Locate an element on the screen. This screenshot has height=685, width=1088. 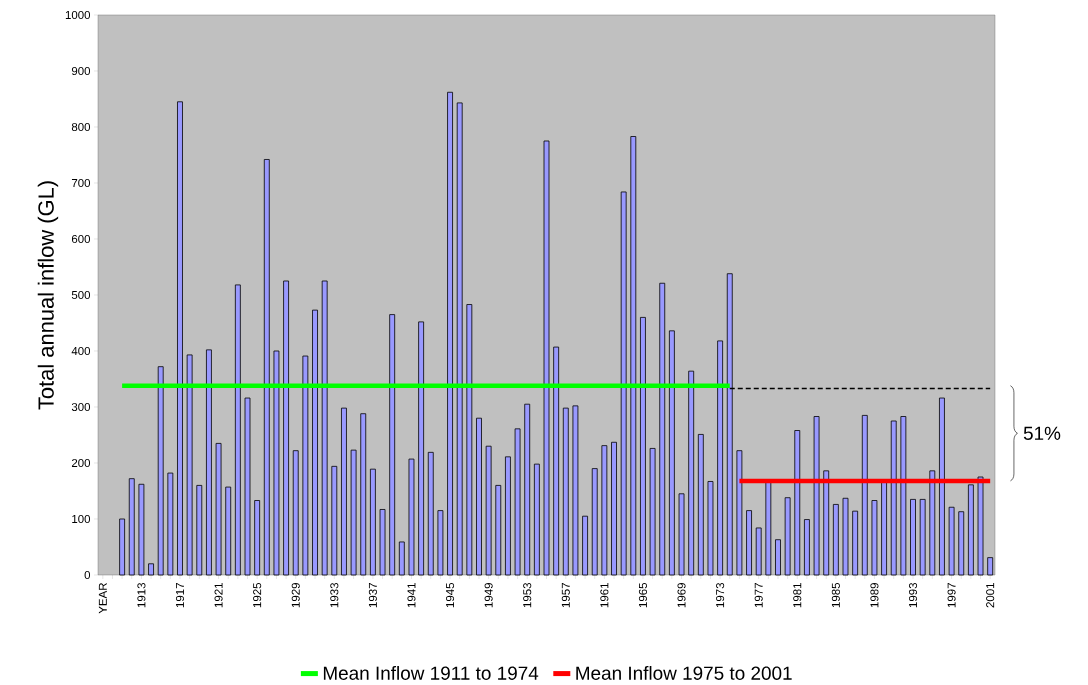
text: 51% is located at coordinates (1042, 433).